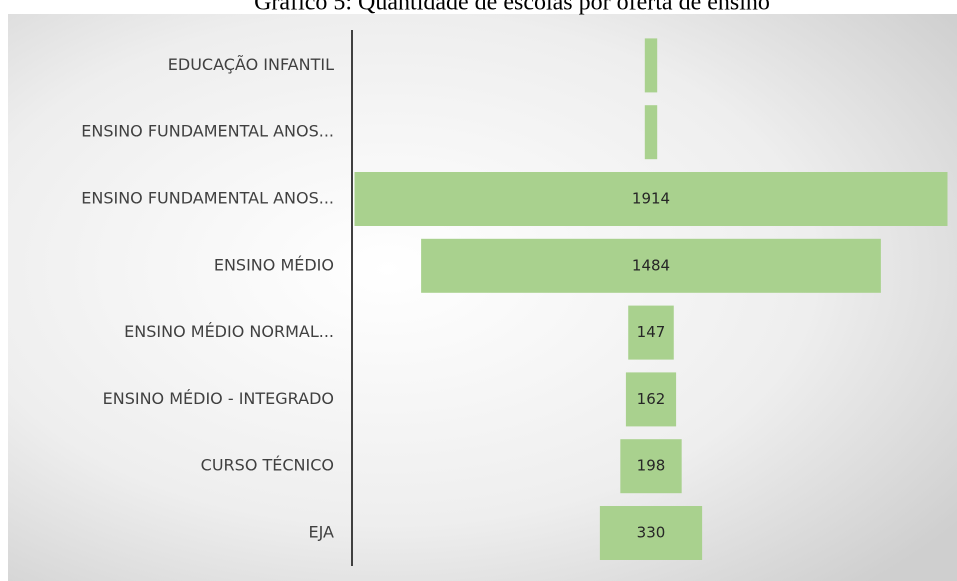 The image size is (957, 581). I want to click on value-label: 1484, so click(651, 265).